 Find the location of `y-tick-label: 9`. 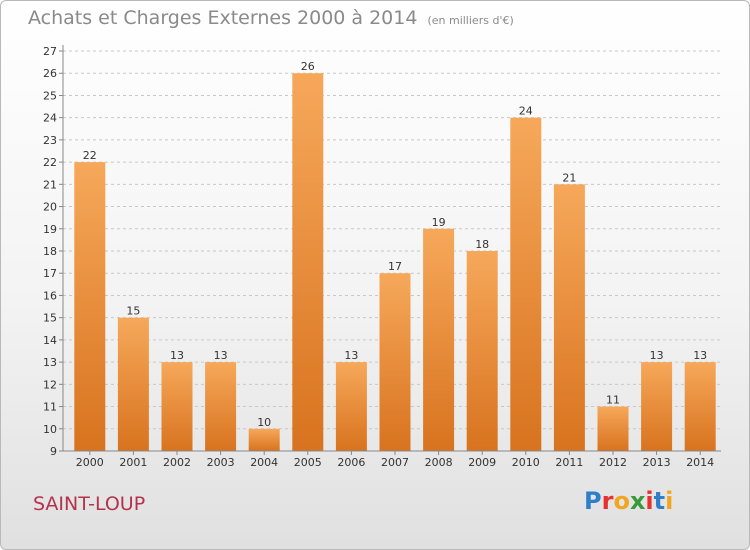

y-tick-label: 9 is located at coordinates (53, 451).